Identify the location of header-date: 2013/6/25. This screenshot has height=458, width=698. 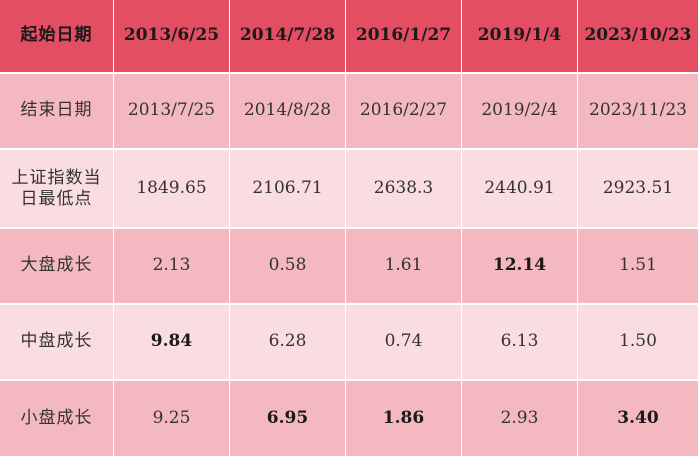
(172, 37).